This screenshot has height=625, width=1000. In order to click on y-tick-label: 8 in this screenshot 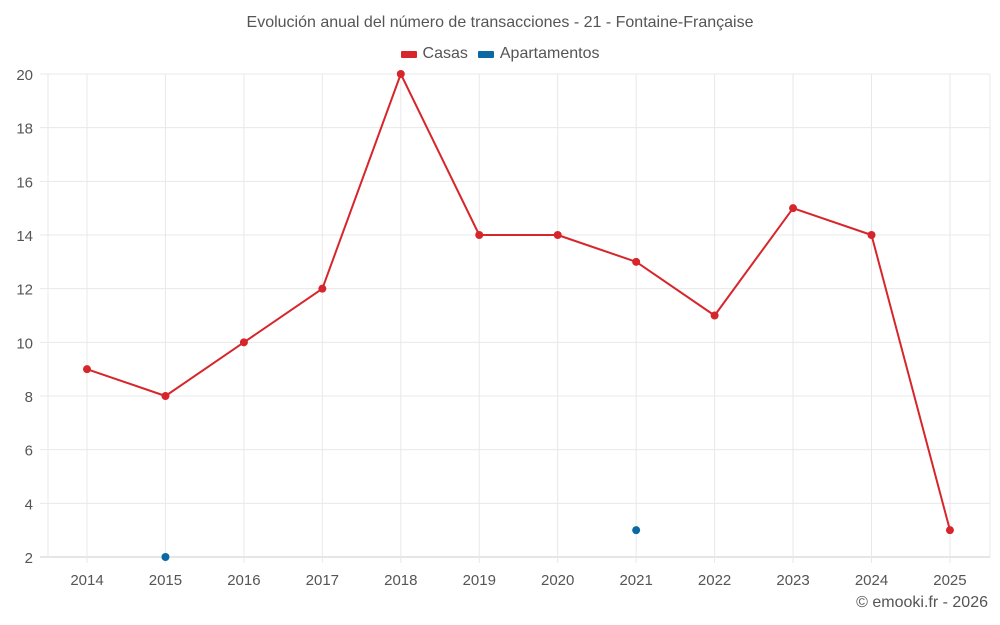, I will do `click(29, 397)`.